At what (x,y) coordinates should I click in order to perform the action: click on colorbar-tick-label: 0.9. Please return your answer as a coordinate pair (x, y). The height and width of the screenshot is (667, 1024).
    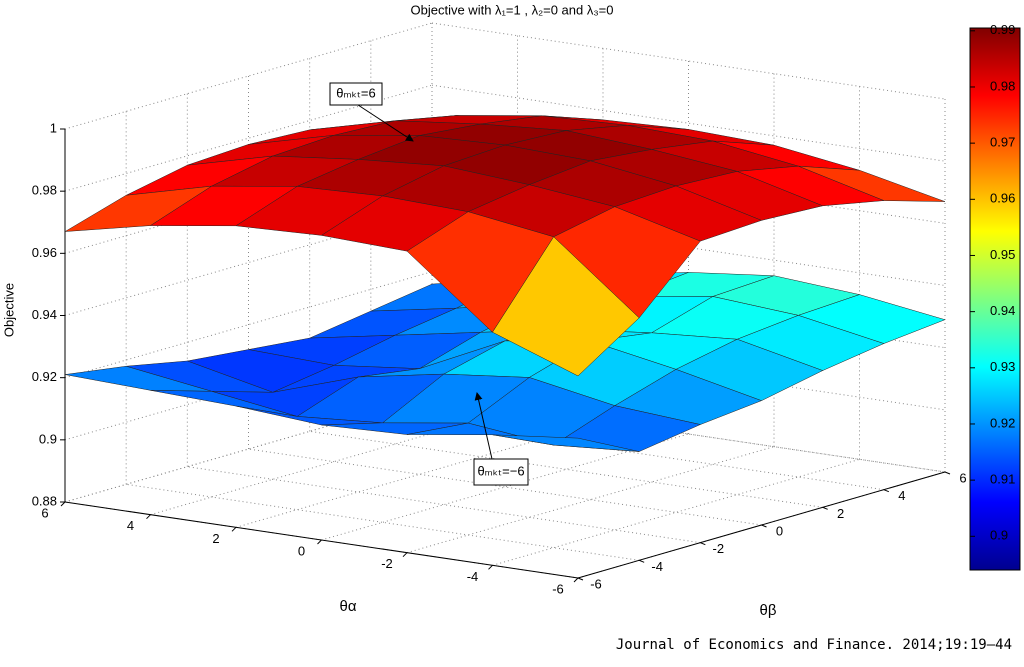
    Looking at the image, I should click on (999, 535).